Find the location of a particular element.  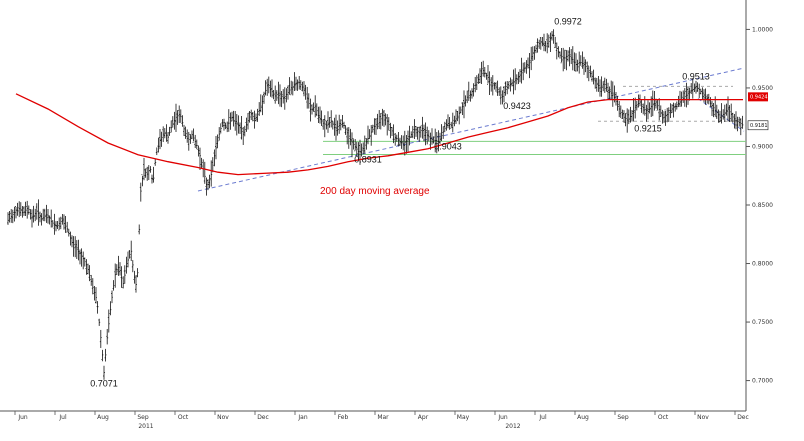

ma-price-tag: 0.9424 is located at coordinates (758, 97).